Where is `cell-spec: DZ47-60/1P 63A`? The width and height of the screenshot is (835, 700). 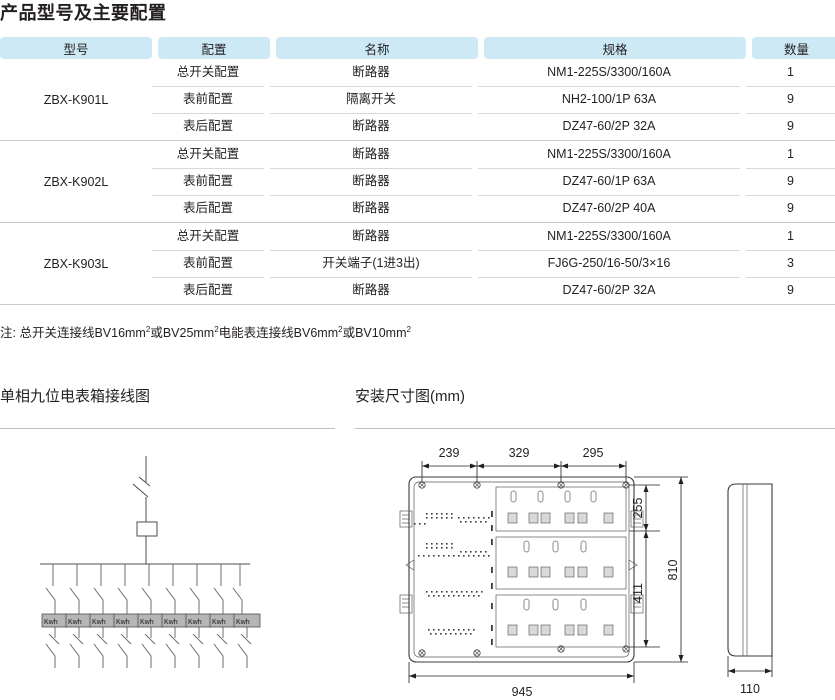 cell-spec: DZ47-60/1P 63A is located at coordinates (609, 181).